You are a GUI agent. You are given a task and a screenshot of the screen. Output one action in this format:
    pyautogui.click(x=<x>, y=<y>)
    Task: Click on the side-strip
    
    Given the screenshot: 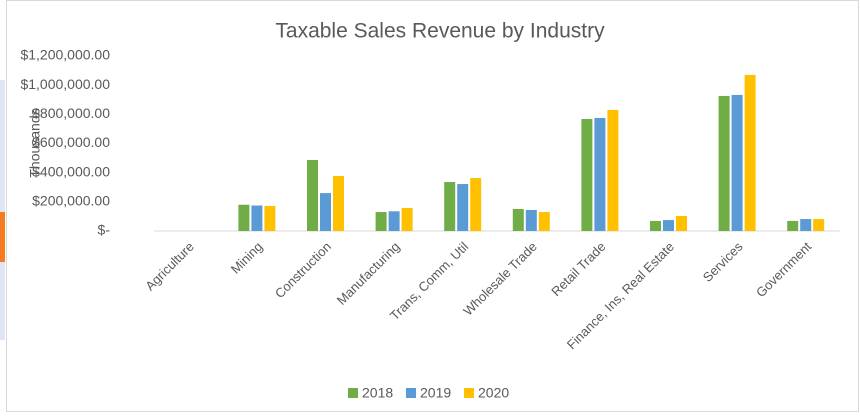 What is the action you would take?
    pyautogui.click(x=2, y=210)
    